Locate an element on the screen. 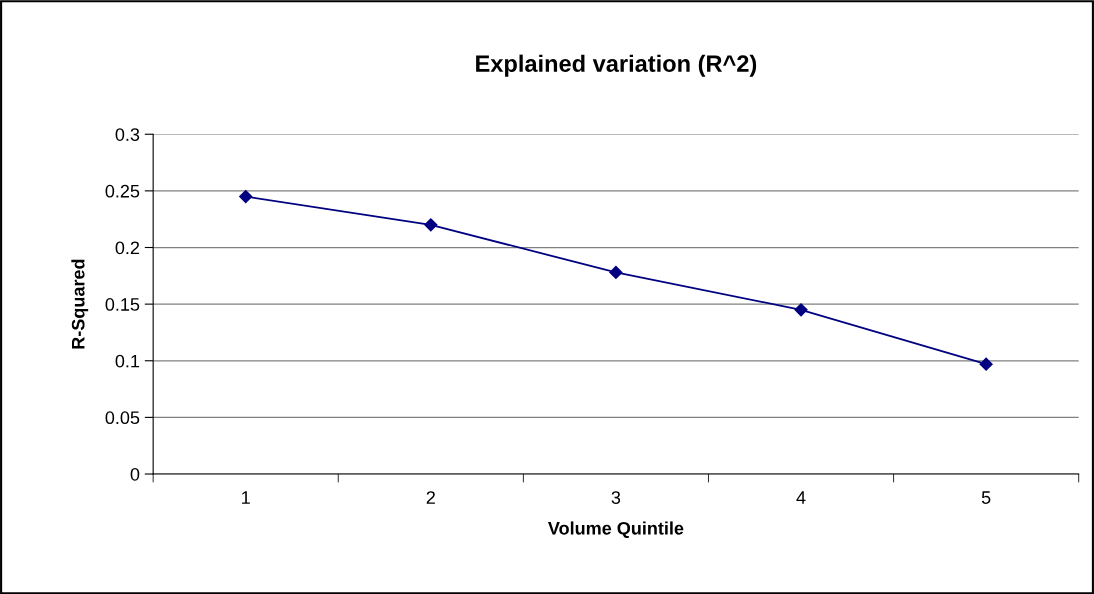 The image size is (1094, 594). y-tick-label: 0.3 is located at coordinates (127, 134).